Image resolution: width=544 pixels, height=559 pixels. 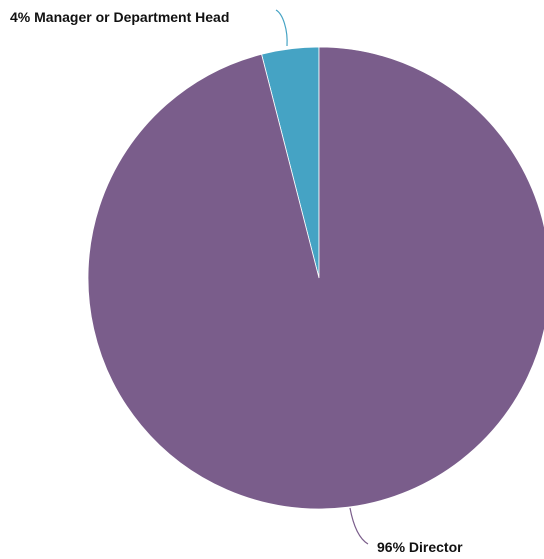 What do you see at coordinates (420, 546) in the screenshot?
I see `slice-label: 96% Director` at bounding box center [420, 546].